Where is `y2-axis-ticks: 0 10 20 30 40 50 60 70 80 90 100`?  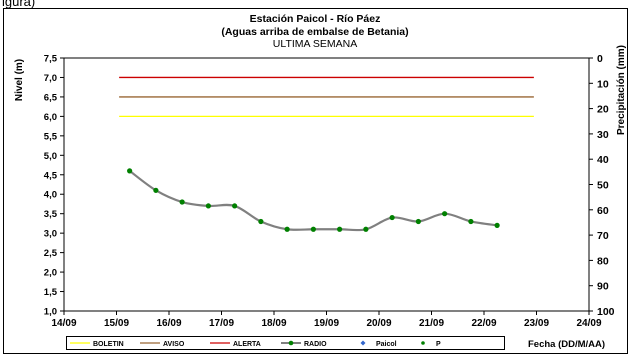 y2-axis-ticks: 0 10 20 30 40 50 60 70 80 90 100 is located at coordinates (602, 185).